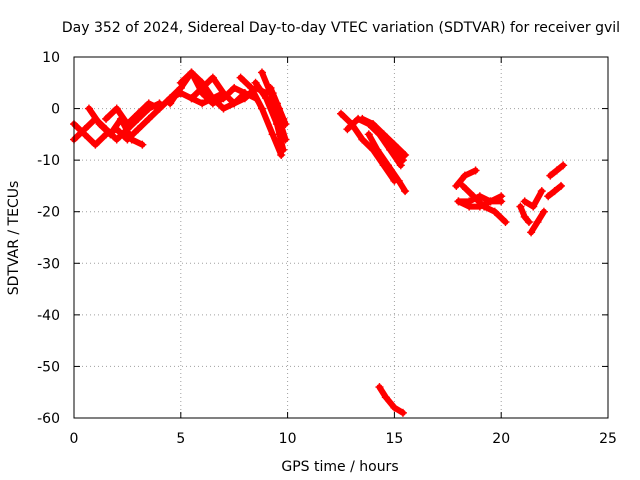 Image resolution: width=640 pixels, height=480 pixels. What do you see at coordinates (48, 213) in the screenshot?
I see `y-tick-label: -20` at bounding box center [48, 213].